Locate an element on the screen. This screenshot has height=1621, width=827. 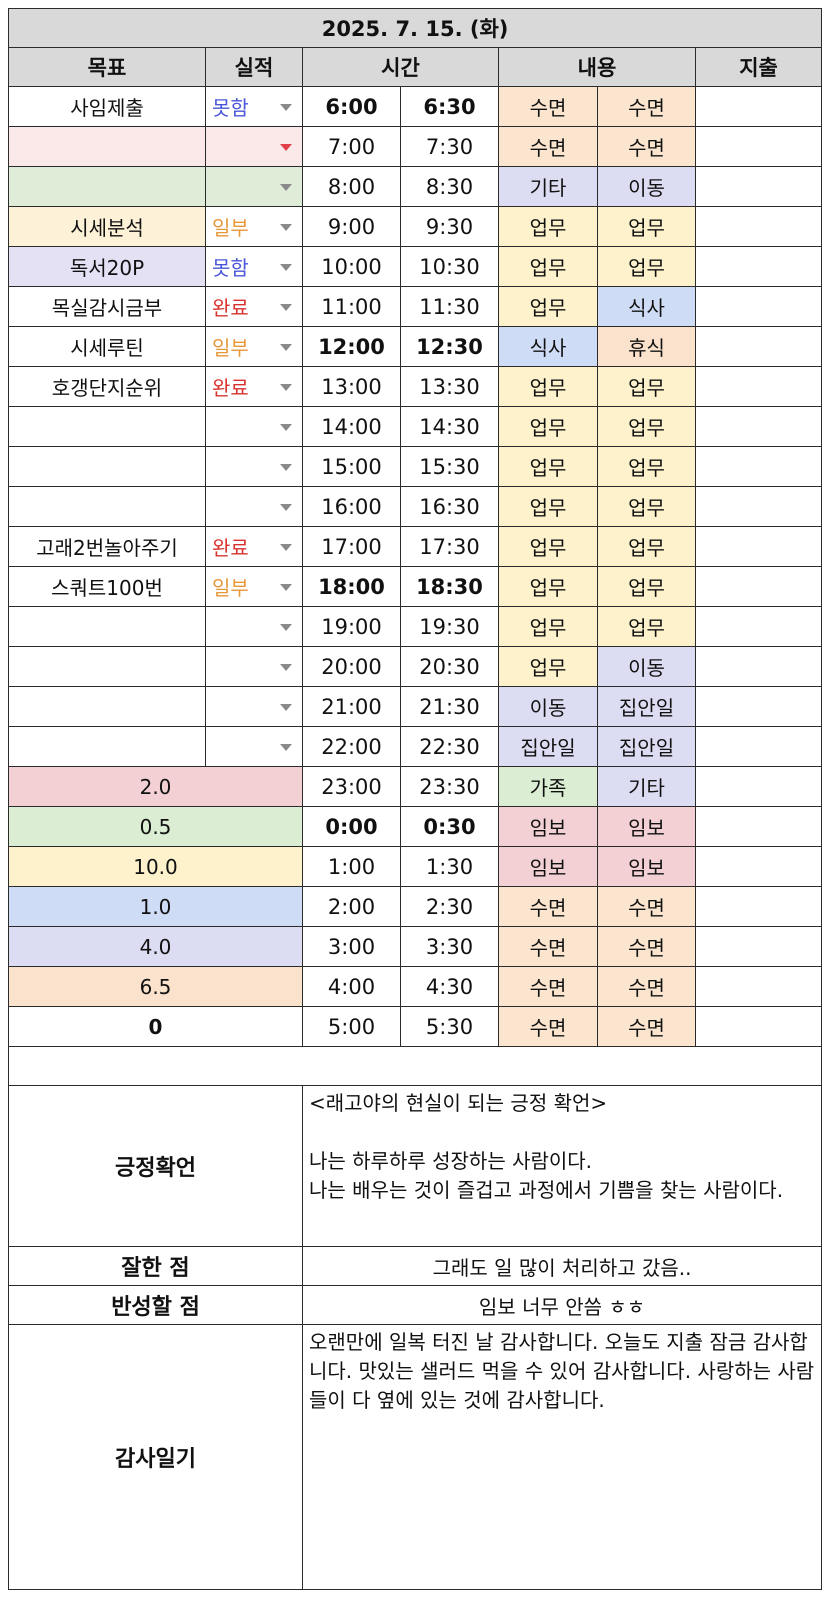
goal-cell: 독서20P is located at coordinates (107, 266).